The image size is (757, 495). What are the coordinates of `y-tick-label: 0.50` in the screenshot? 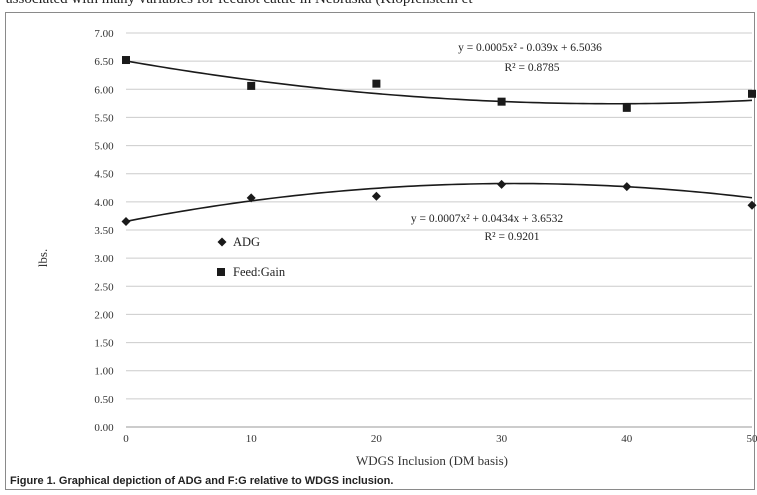 It's located at (104, 400).